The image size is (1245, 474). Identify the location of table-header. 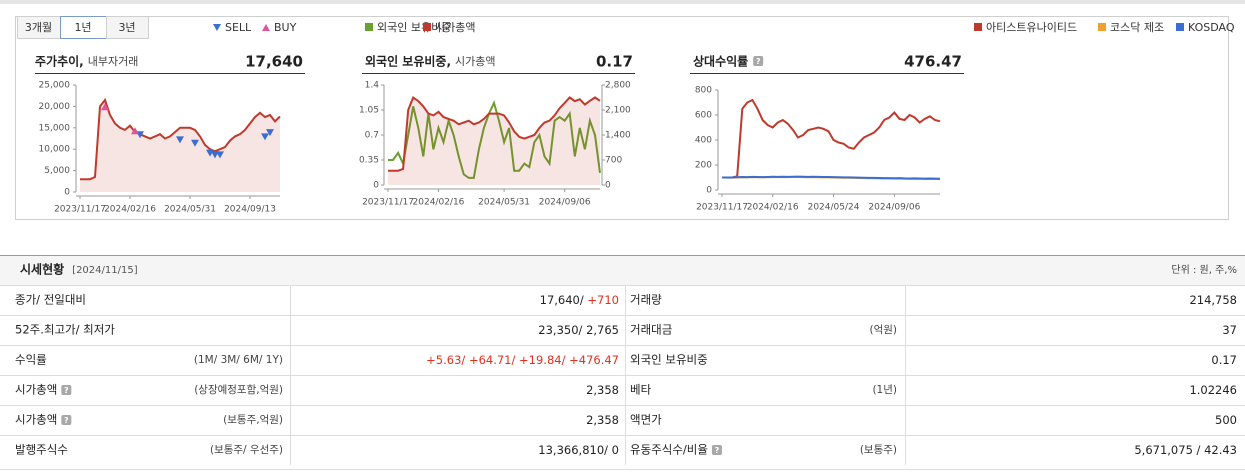
(622, 270).